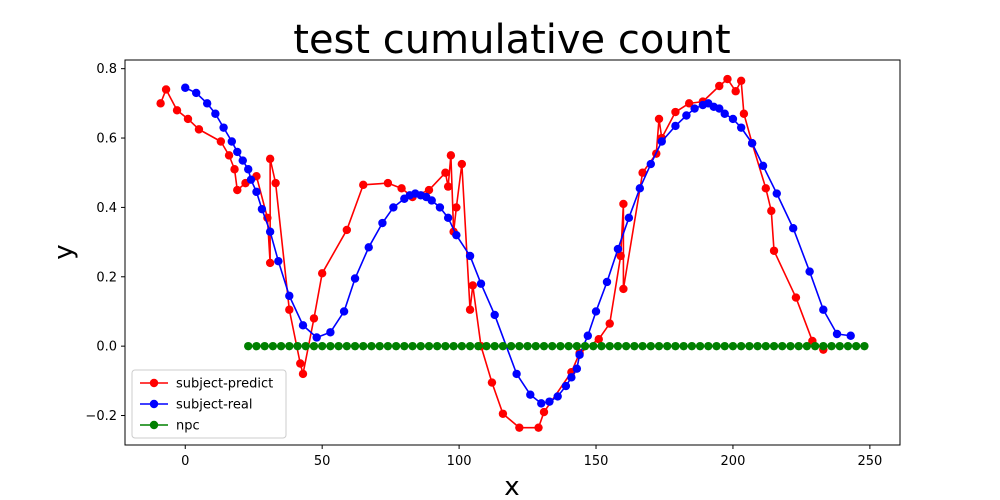  What do you see at coordinates (105, 243) in the screenshot?
I see `y-axis: −0.2 0.0 0.2 0.4 0.6 0.8` at bounding box center [105, 243].